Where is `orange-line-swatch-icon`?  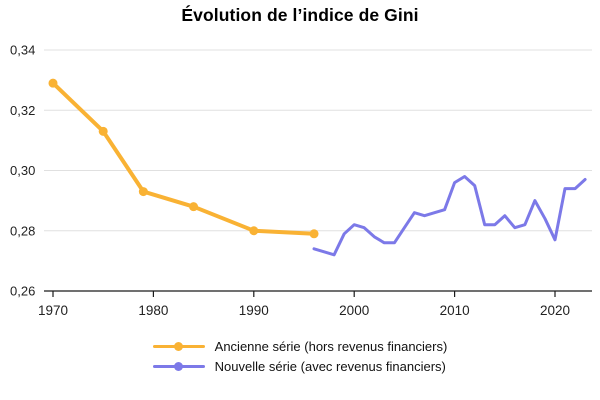 orange-line-swatch-icon is located at coordinates (178, 346).